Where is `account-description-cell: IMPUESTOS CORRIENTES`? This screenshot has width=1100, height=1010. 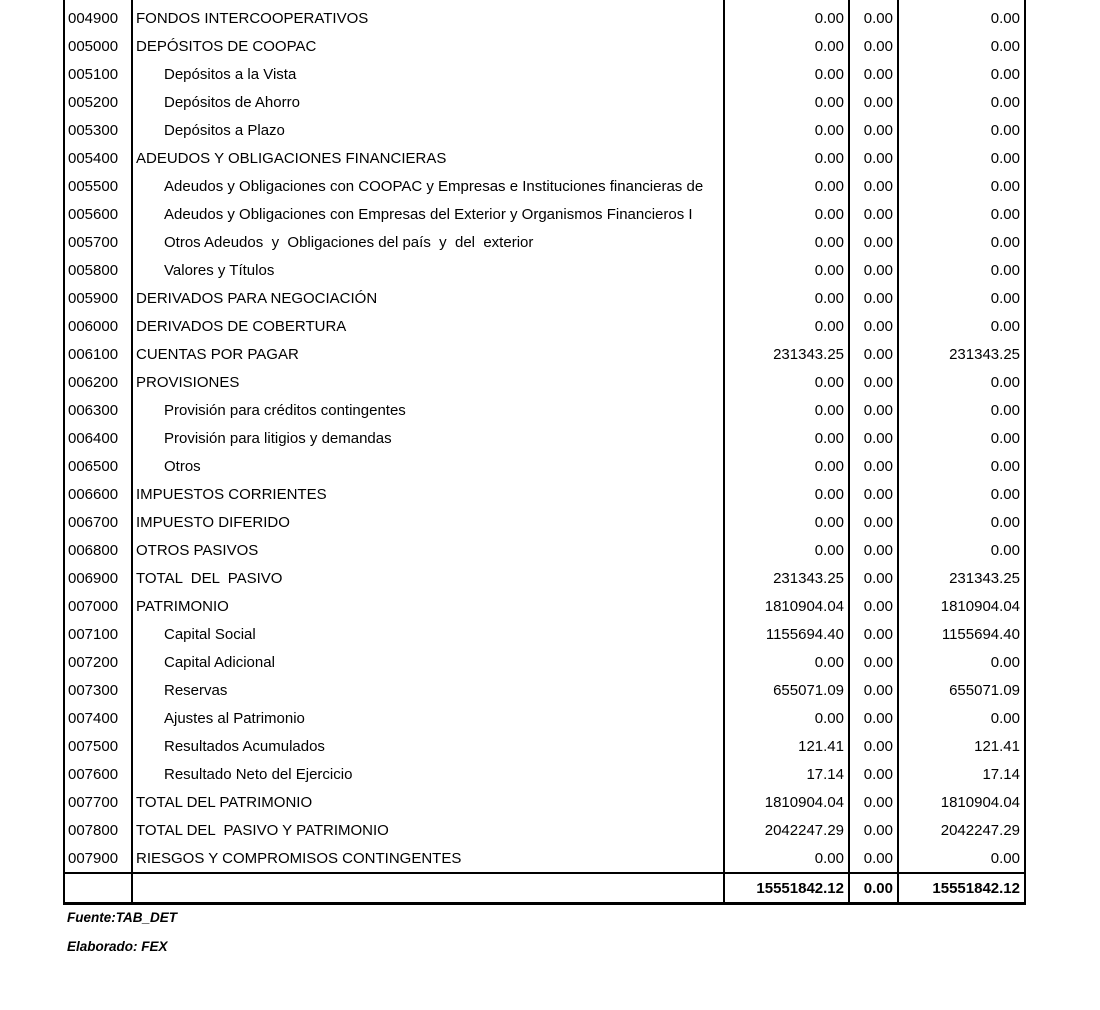
account-description-cell: IMPUESTOS CORRIENTES is located at coordinates (429, 494).